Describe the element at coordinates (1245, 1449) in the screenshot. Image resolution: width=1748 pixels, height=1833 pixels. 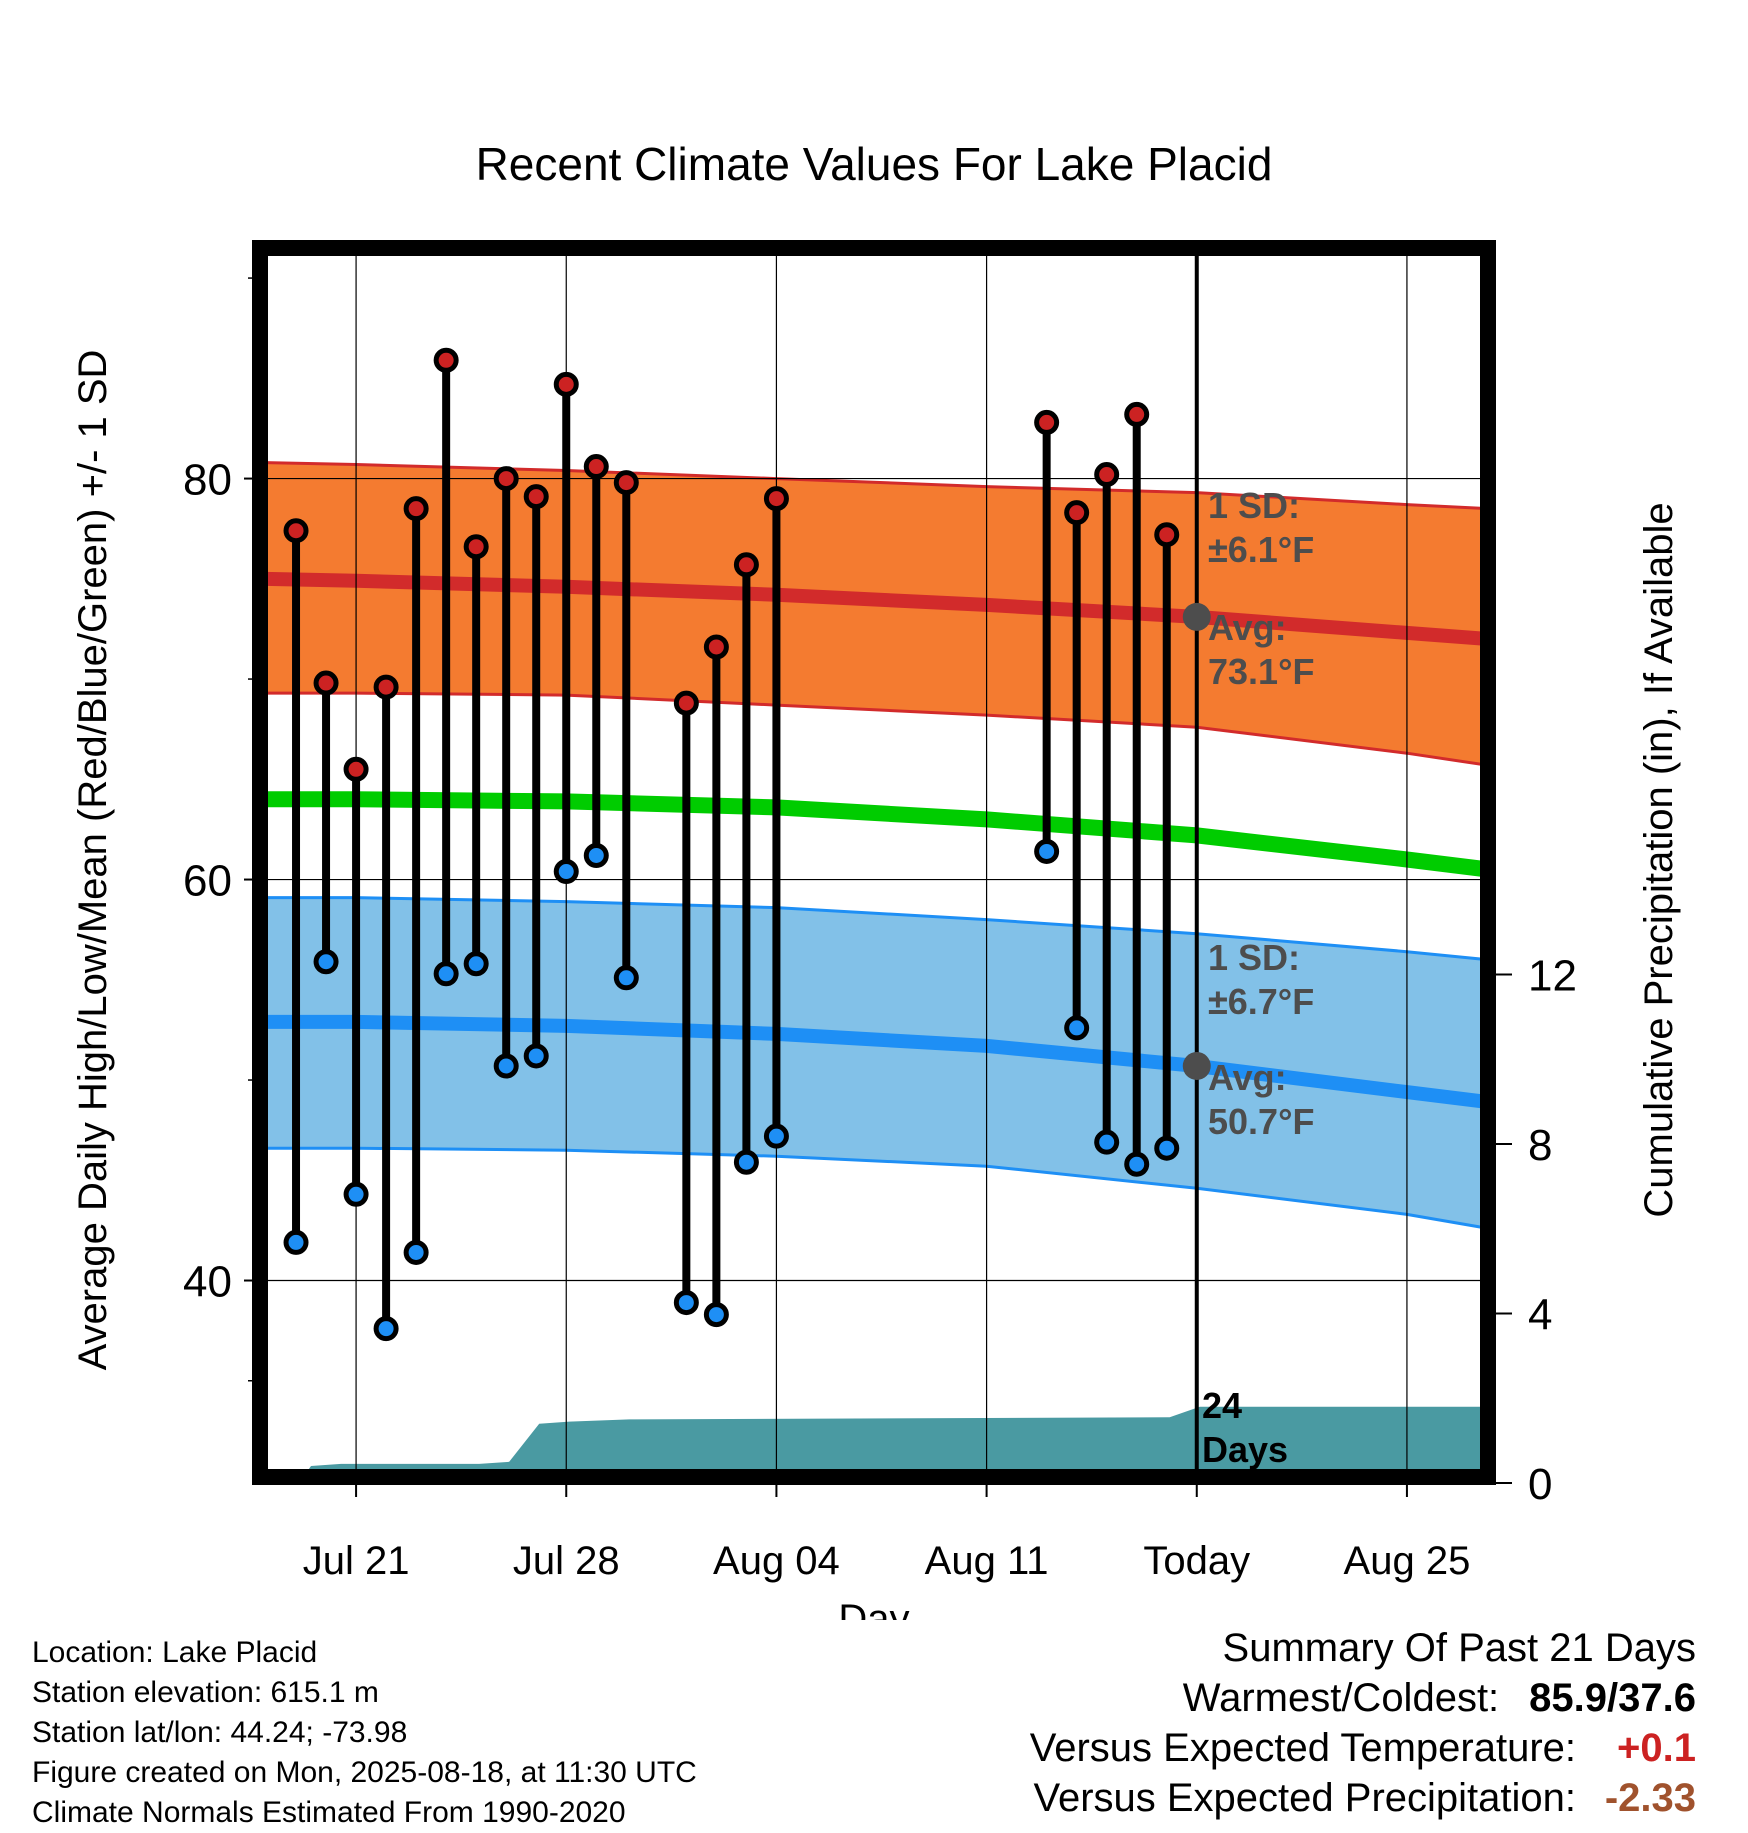
I see `precip-count-unit: Days` at that location.